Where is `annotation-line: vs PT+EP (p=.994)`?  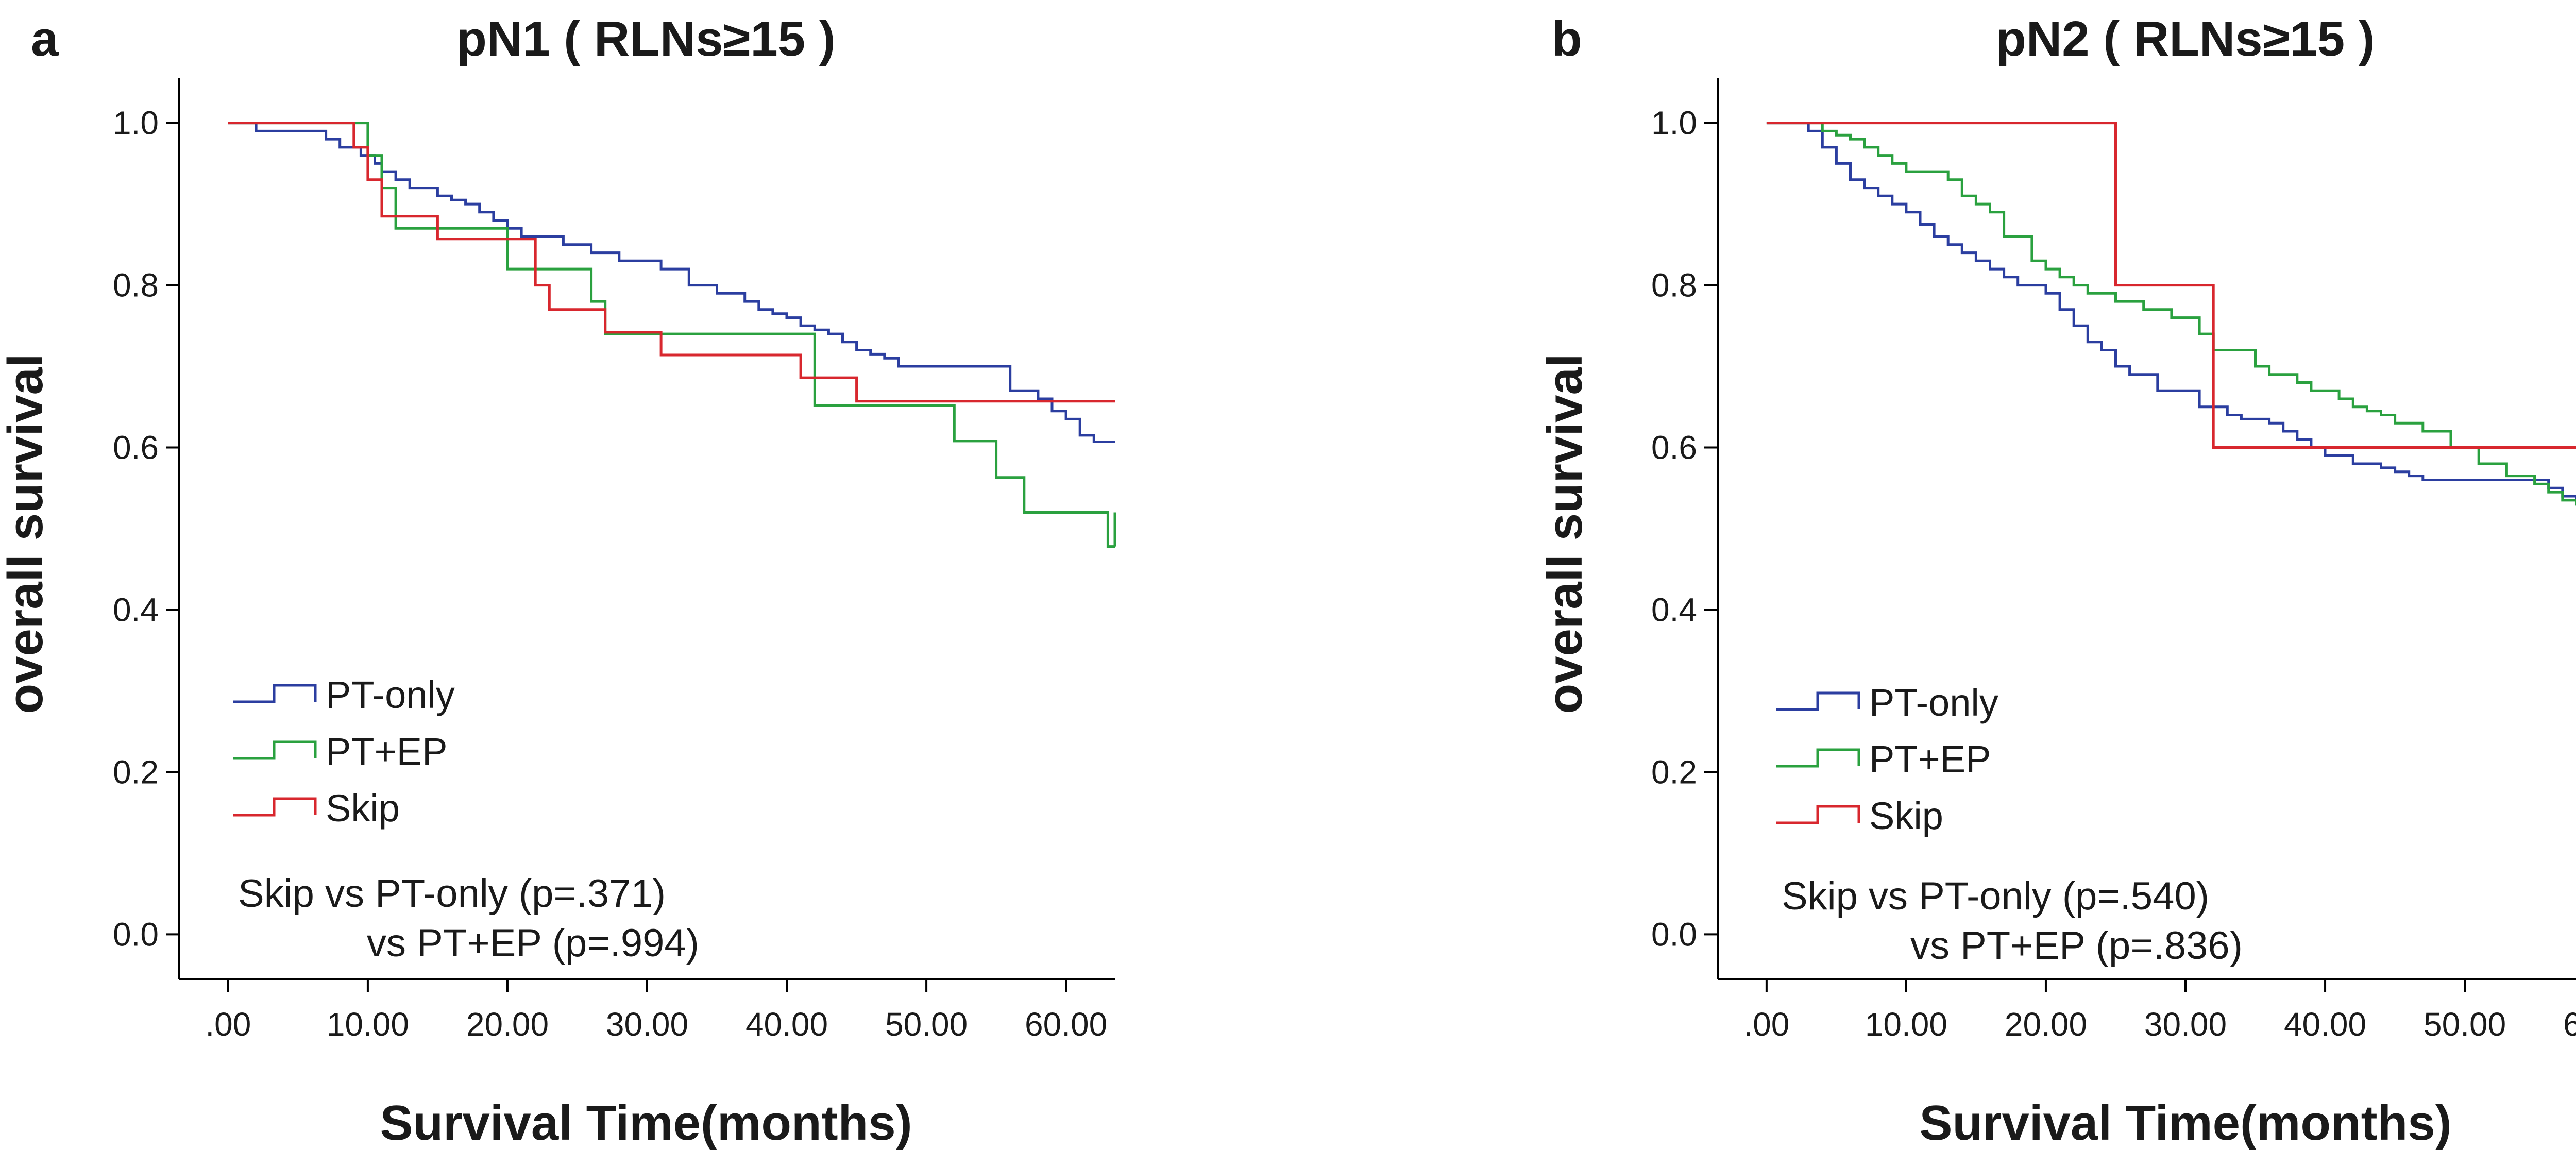 annotation-line: vs PT+EP (p=.994) is located at coordinates (533, 943).